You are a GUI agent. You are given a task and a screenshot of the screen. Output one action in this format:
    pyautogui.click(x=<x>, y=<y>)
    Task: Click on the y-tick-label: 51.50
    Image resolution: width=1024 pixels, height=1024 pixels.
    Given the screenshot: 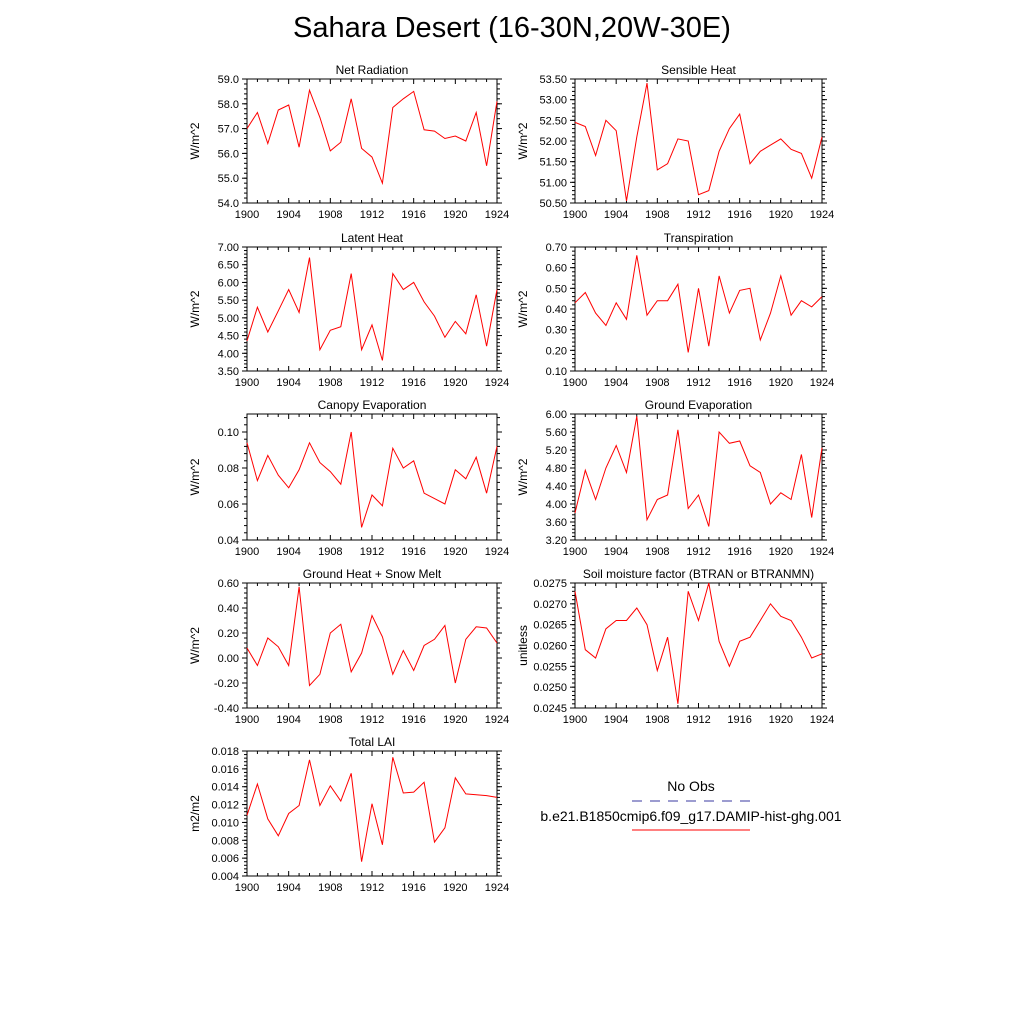 What is the action you would take?
    pyautogui.click(x=553, y=163)
    